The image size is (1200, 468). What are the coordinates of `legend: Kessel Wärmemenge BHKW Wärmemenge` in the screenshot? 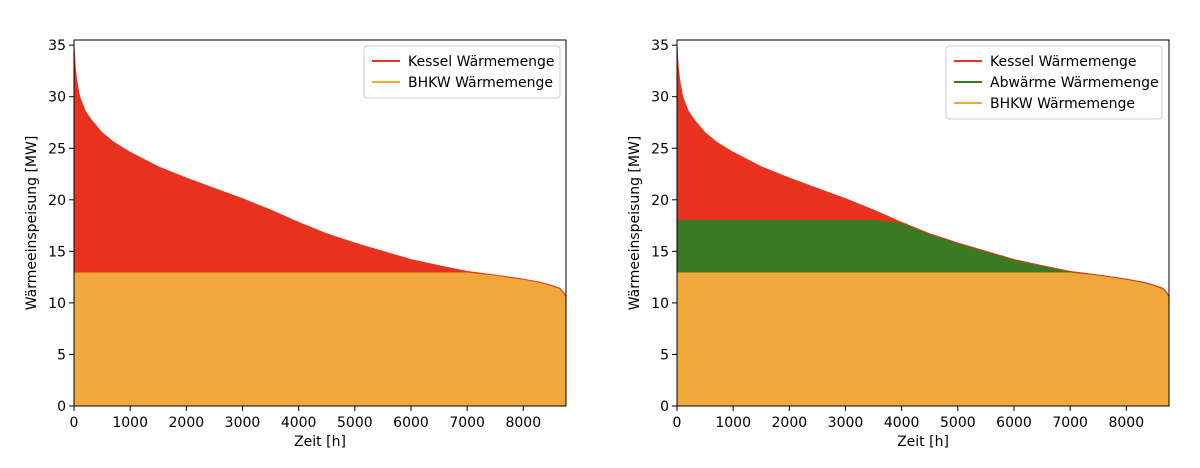 It's located at (462, 72).